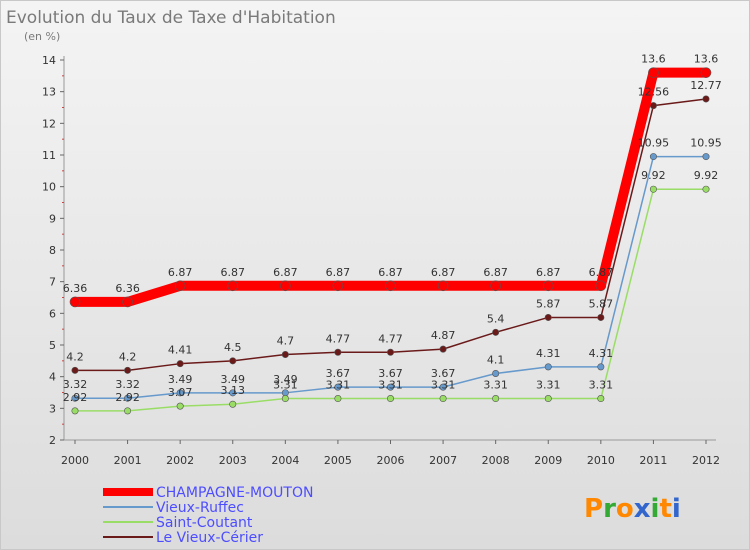  What do you see at coordinates (42, 36) in the screenshot?
I see `chart-subtitle: (en %)` at bounding box center [42, 36].